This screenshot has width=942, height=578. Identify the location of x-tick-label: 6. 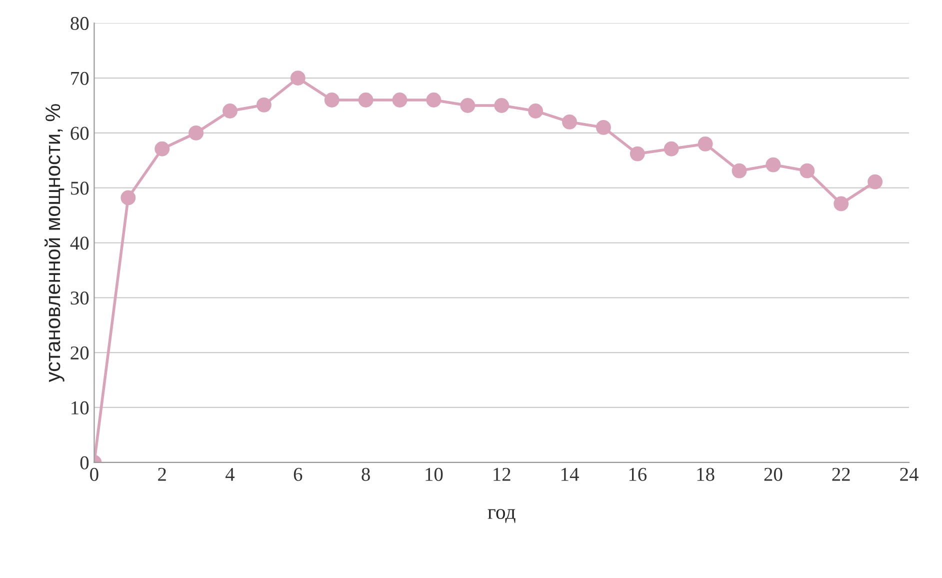
(298, 474).